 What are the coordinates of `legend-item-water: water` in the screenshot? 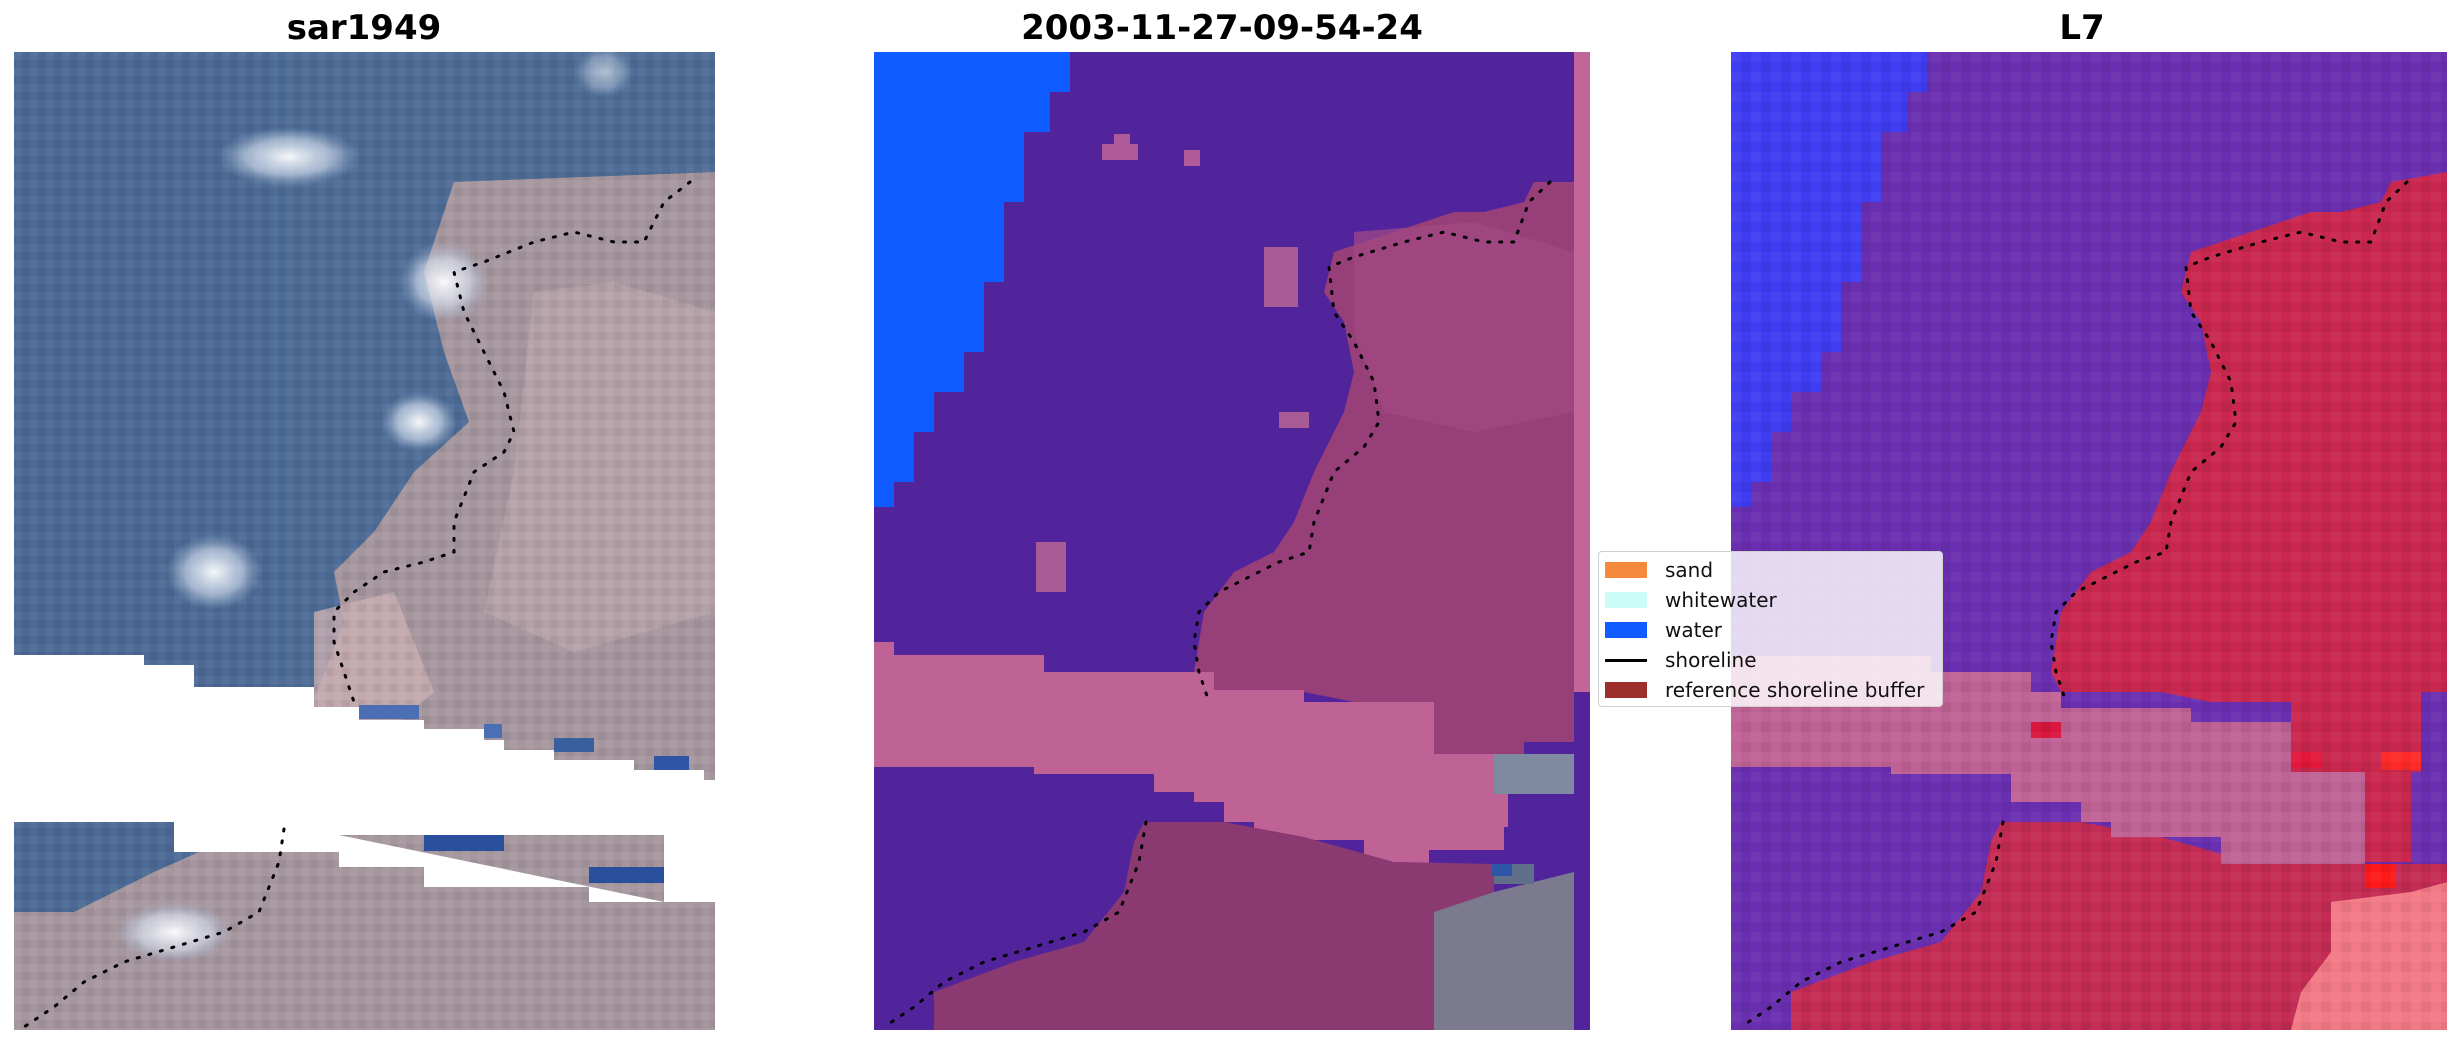 It's located at (1663, 630).